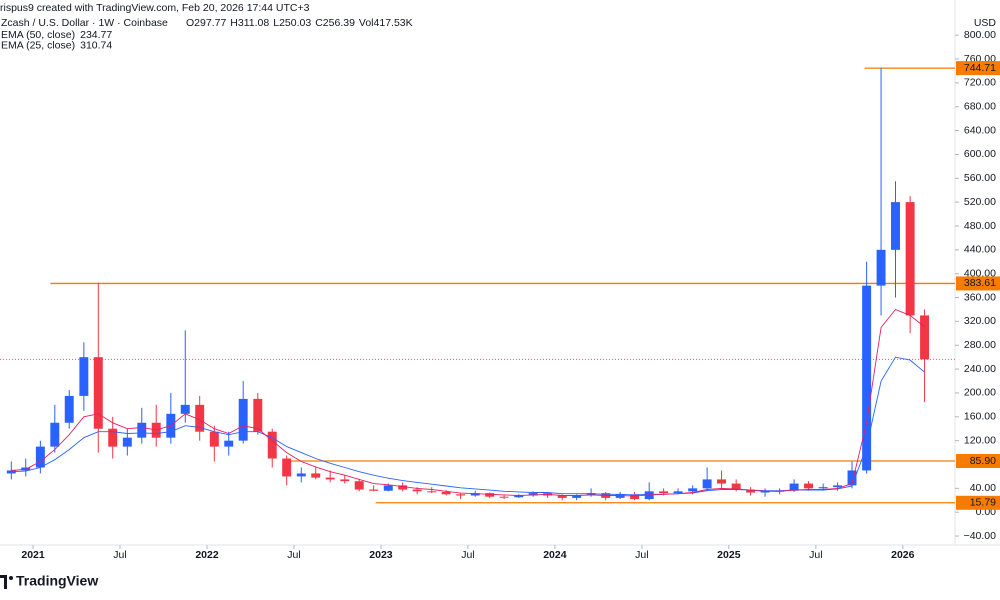 This screenshot has height=600, width=1000. I want to click on y-tick-label: 120.00, so click(980, 440).